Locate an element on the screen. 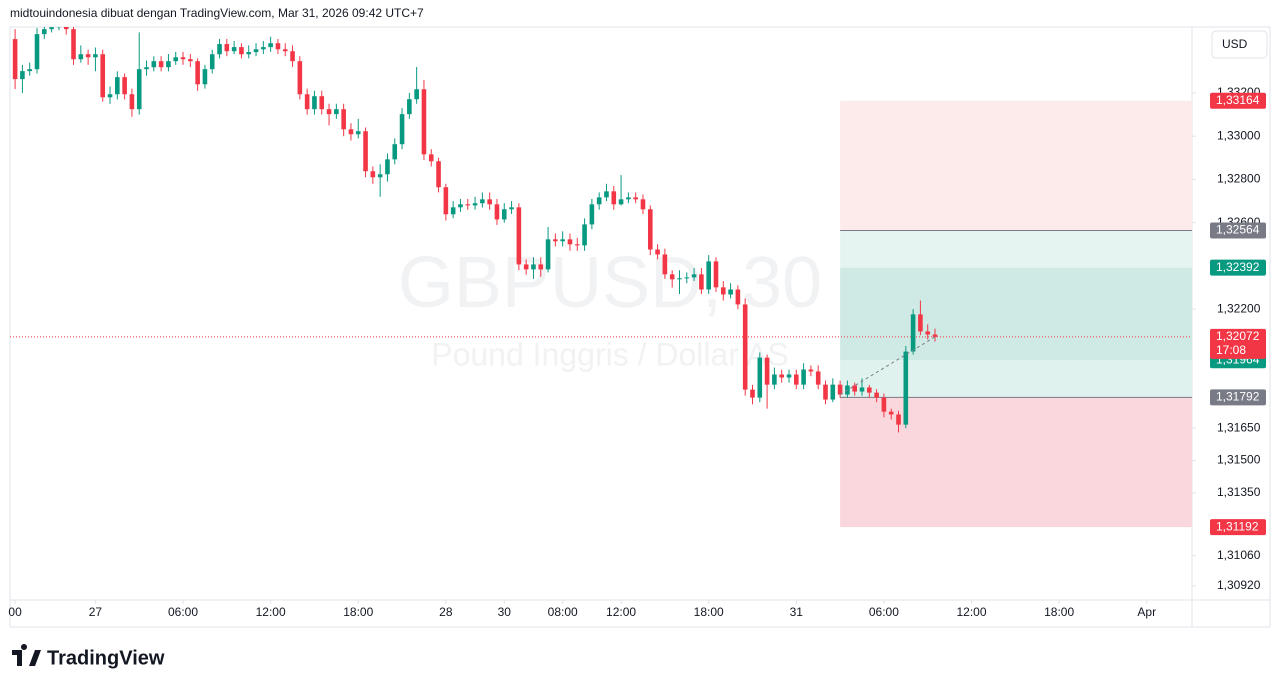  x-tick-label: 31 is located at coordinates (797, 612).